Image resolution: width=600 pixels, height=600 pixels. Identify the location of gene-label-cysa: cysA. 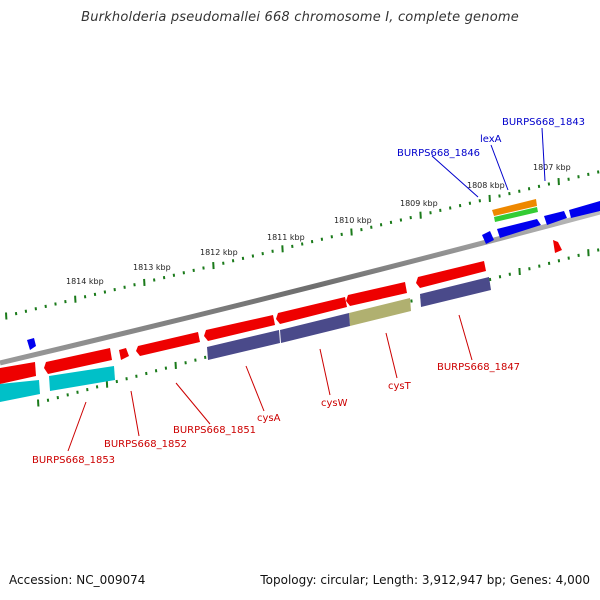
(269, 418).